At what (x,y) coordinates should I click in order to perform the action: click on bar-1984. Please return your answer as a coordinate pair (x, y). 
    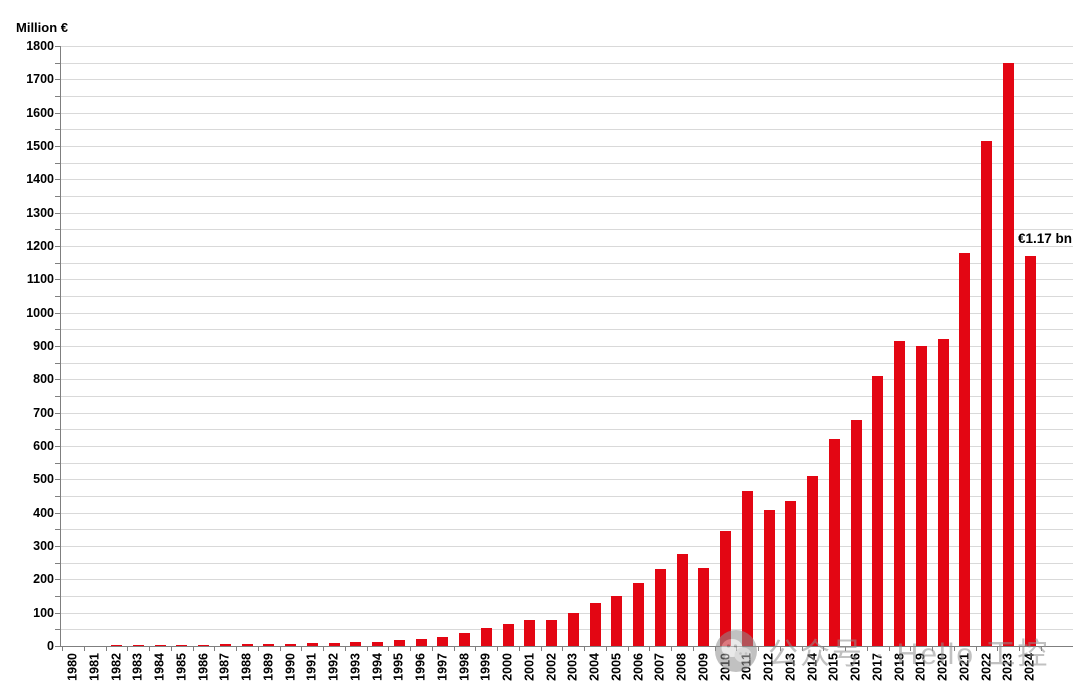
    Looking at the image, I should click on (160, 645).